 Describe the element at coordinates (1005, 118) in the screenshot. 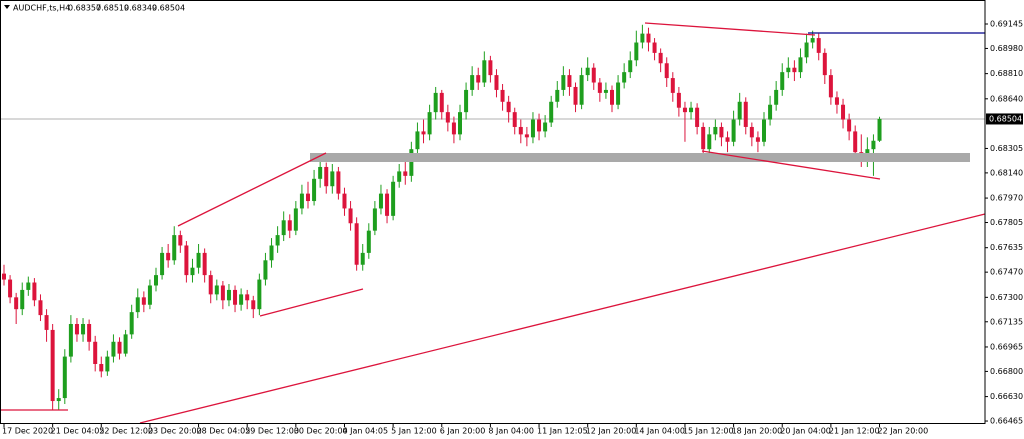

I see `price-label: 0.68504` at that location.